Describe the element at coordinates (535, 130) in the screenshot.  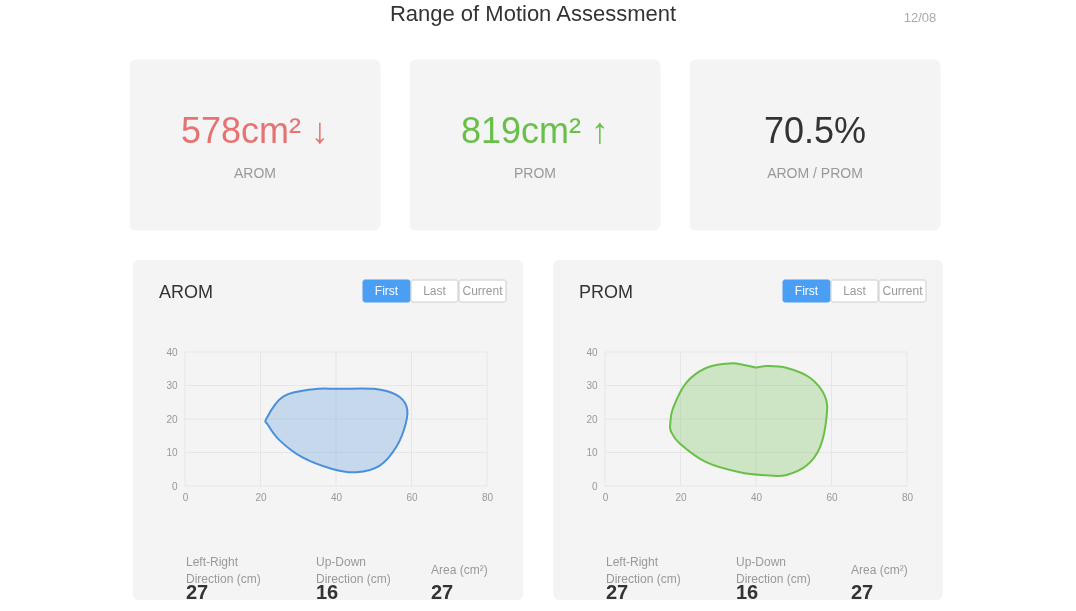
I see `text: 819cm² ↑` at that location.